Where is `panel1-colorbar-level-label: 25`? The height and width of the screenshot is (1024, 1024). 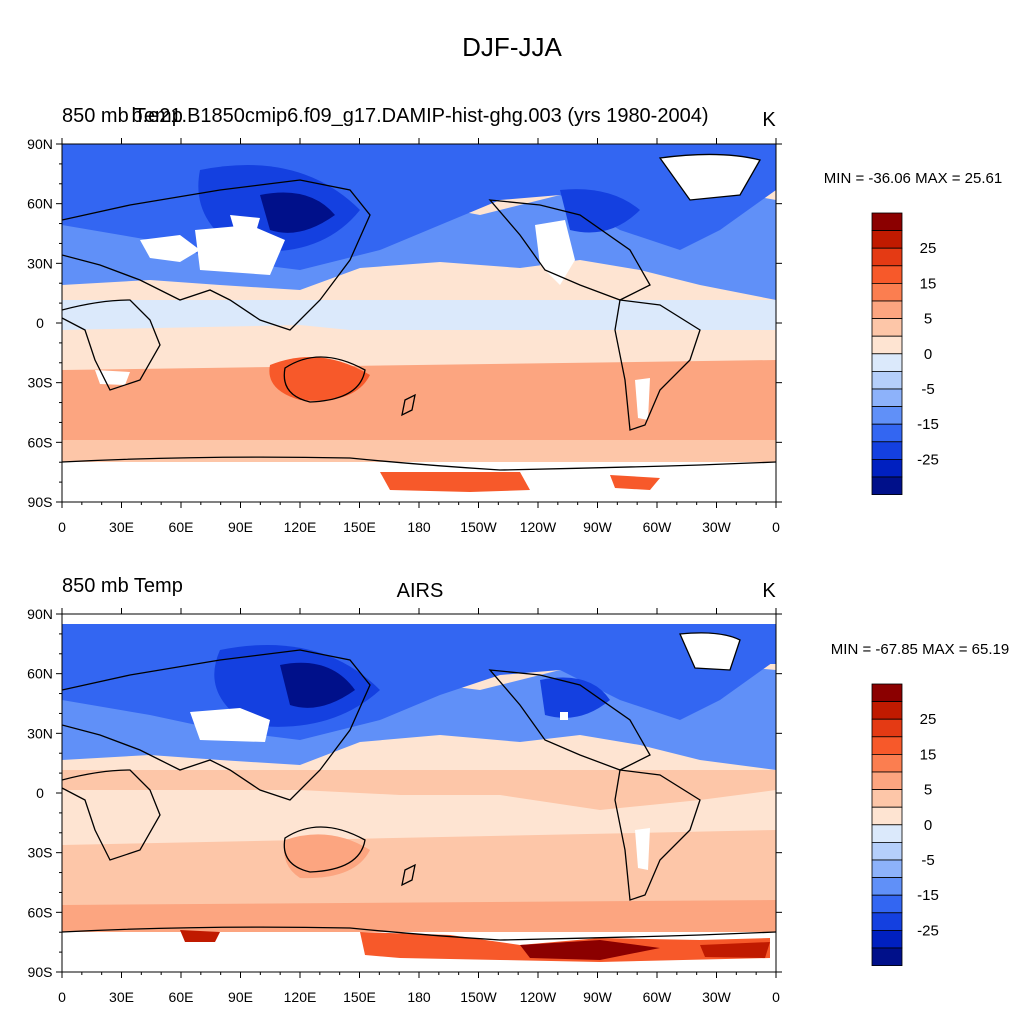 panel1-colorbar-level-label: 25 is located at coordinates (928, 248).